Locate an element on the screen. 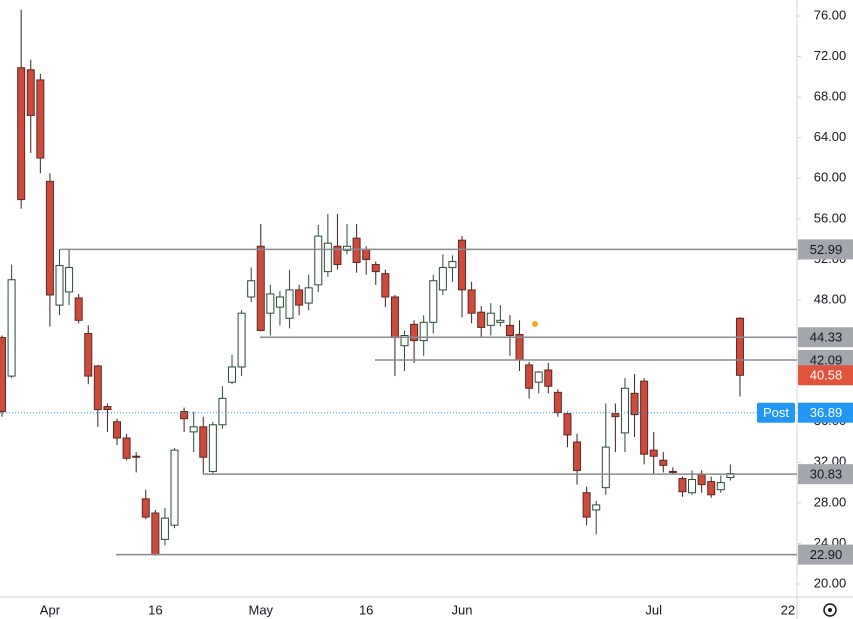 This screenshot has width=853, height=619. y-tick-label: 28.00 is located at coordinates (830, 501).